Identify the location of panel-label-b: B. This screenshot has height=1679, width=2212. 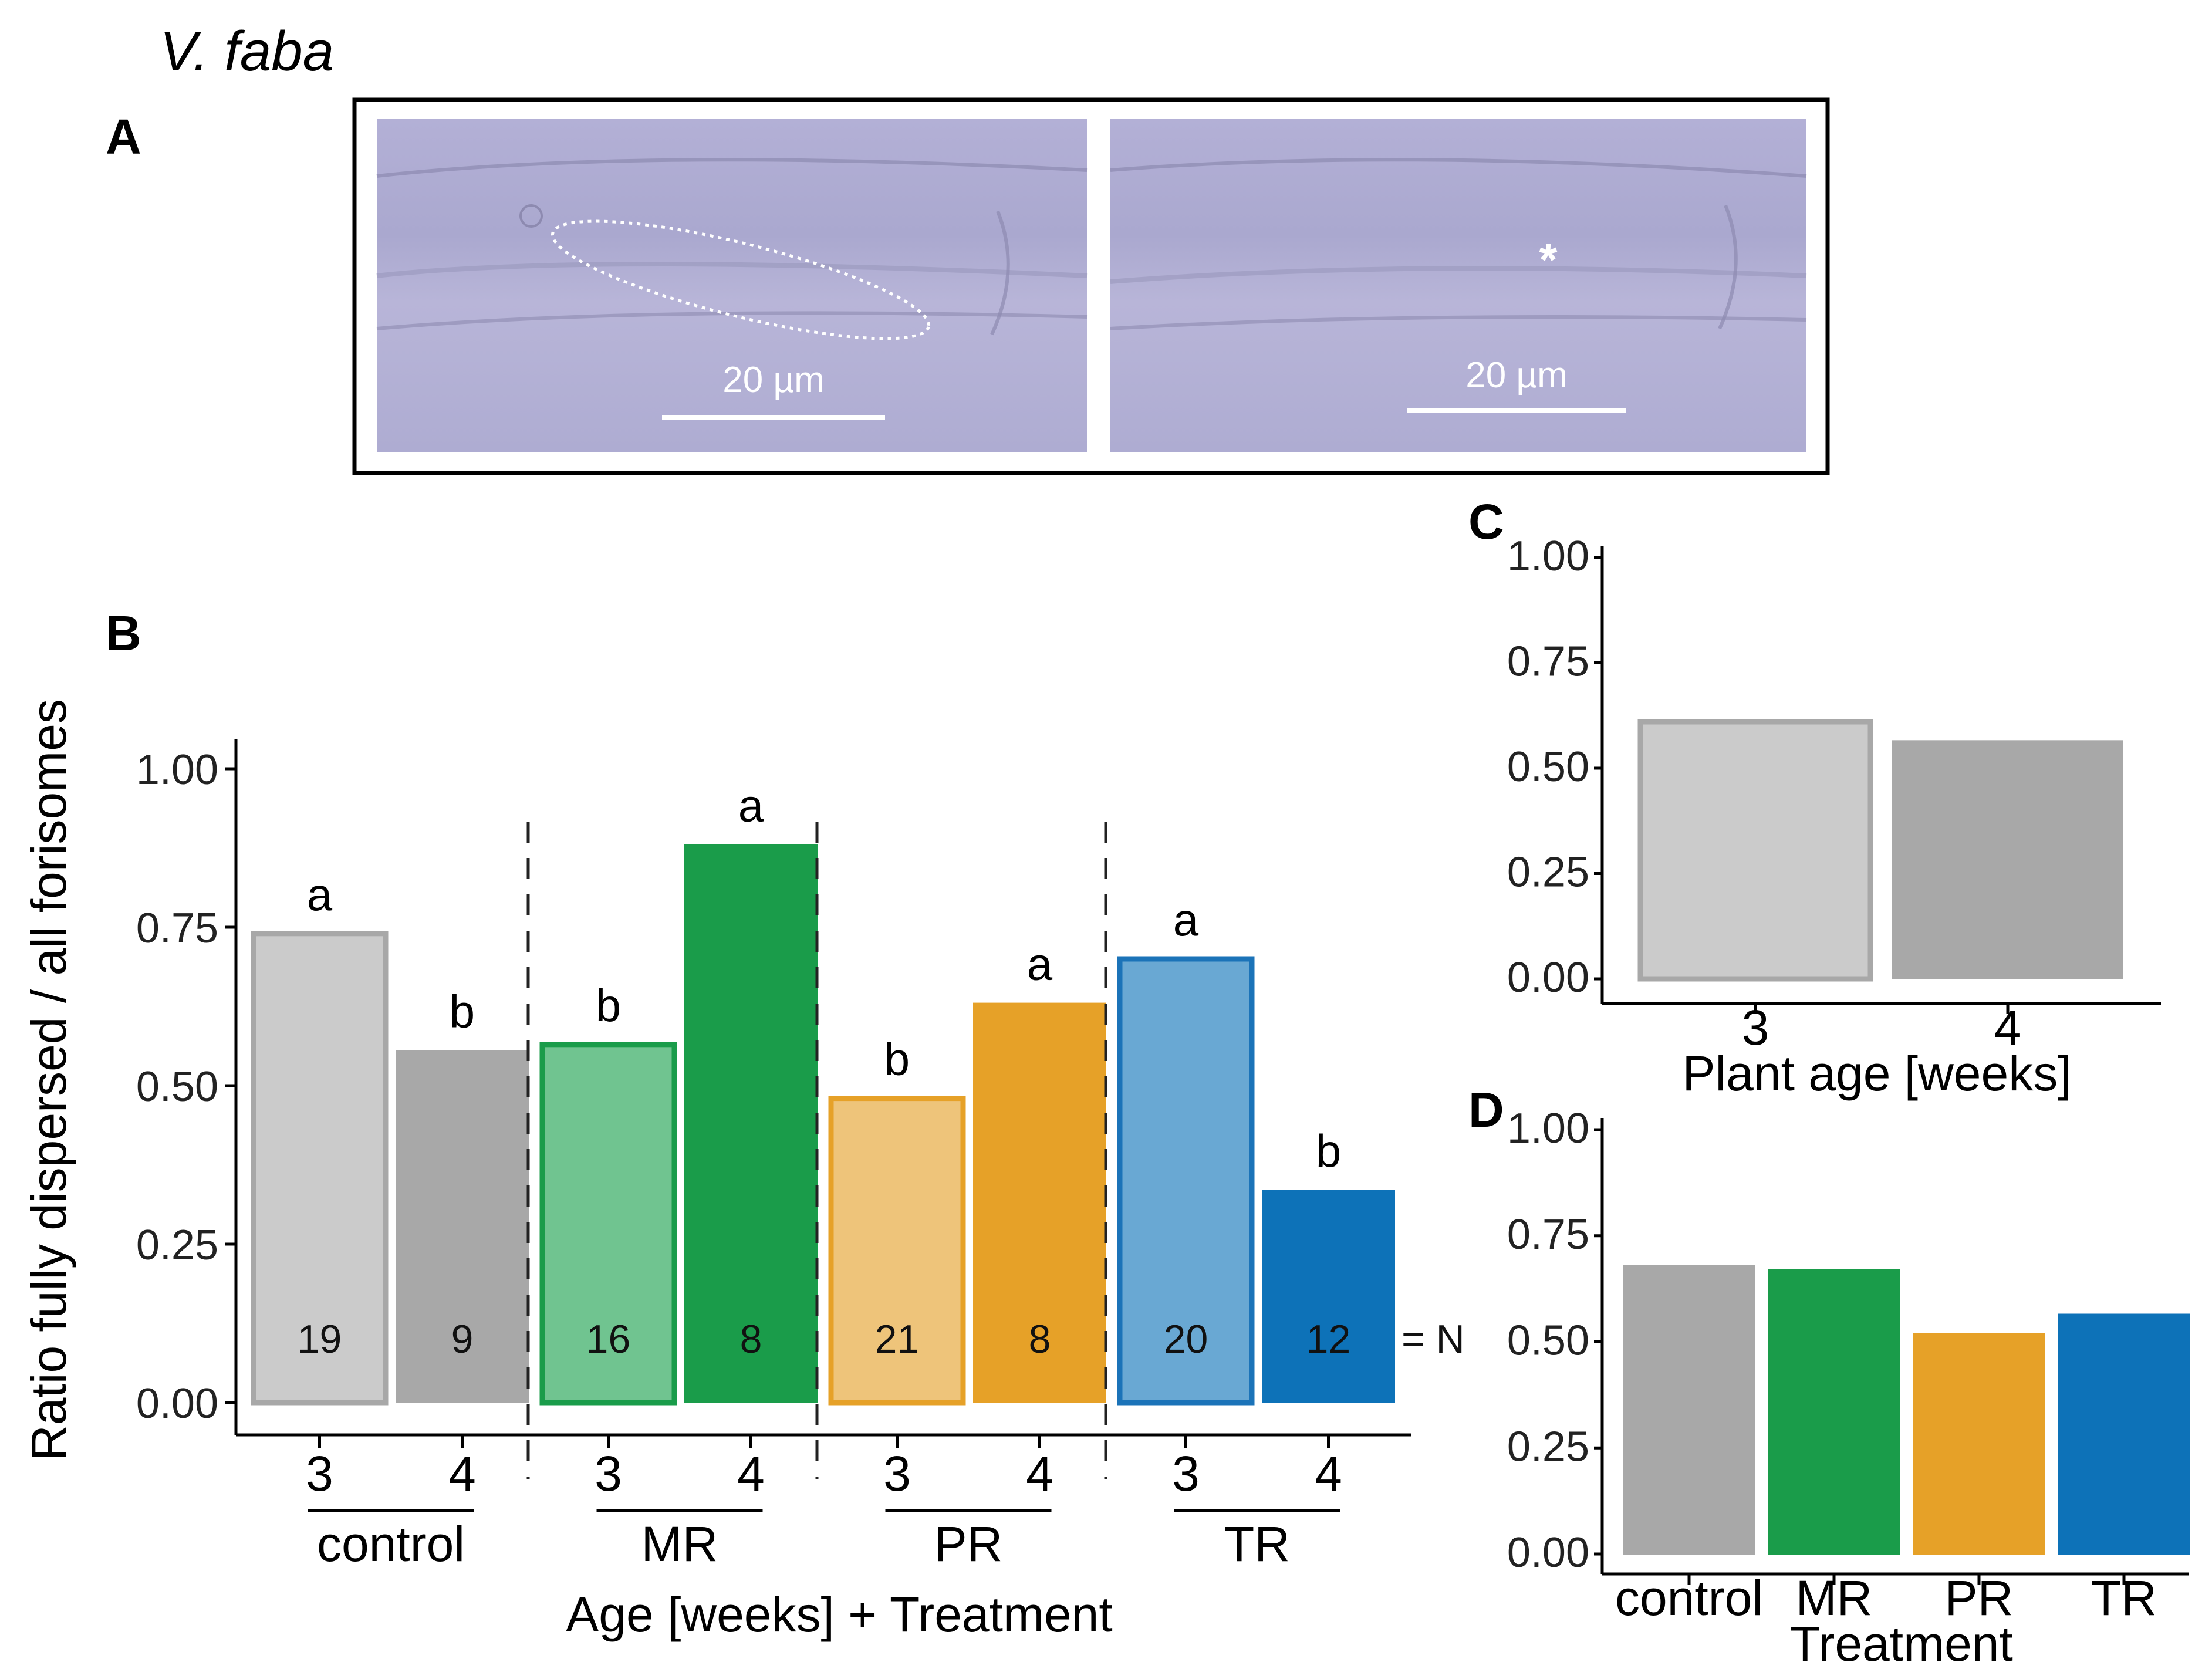
(123, 634).